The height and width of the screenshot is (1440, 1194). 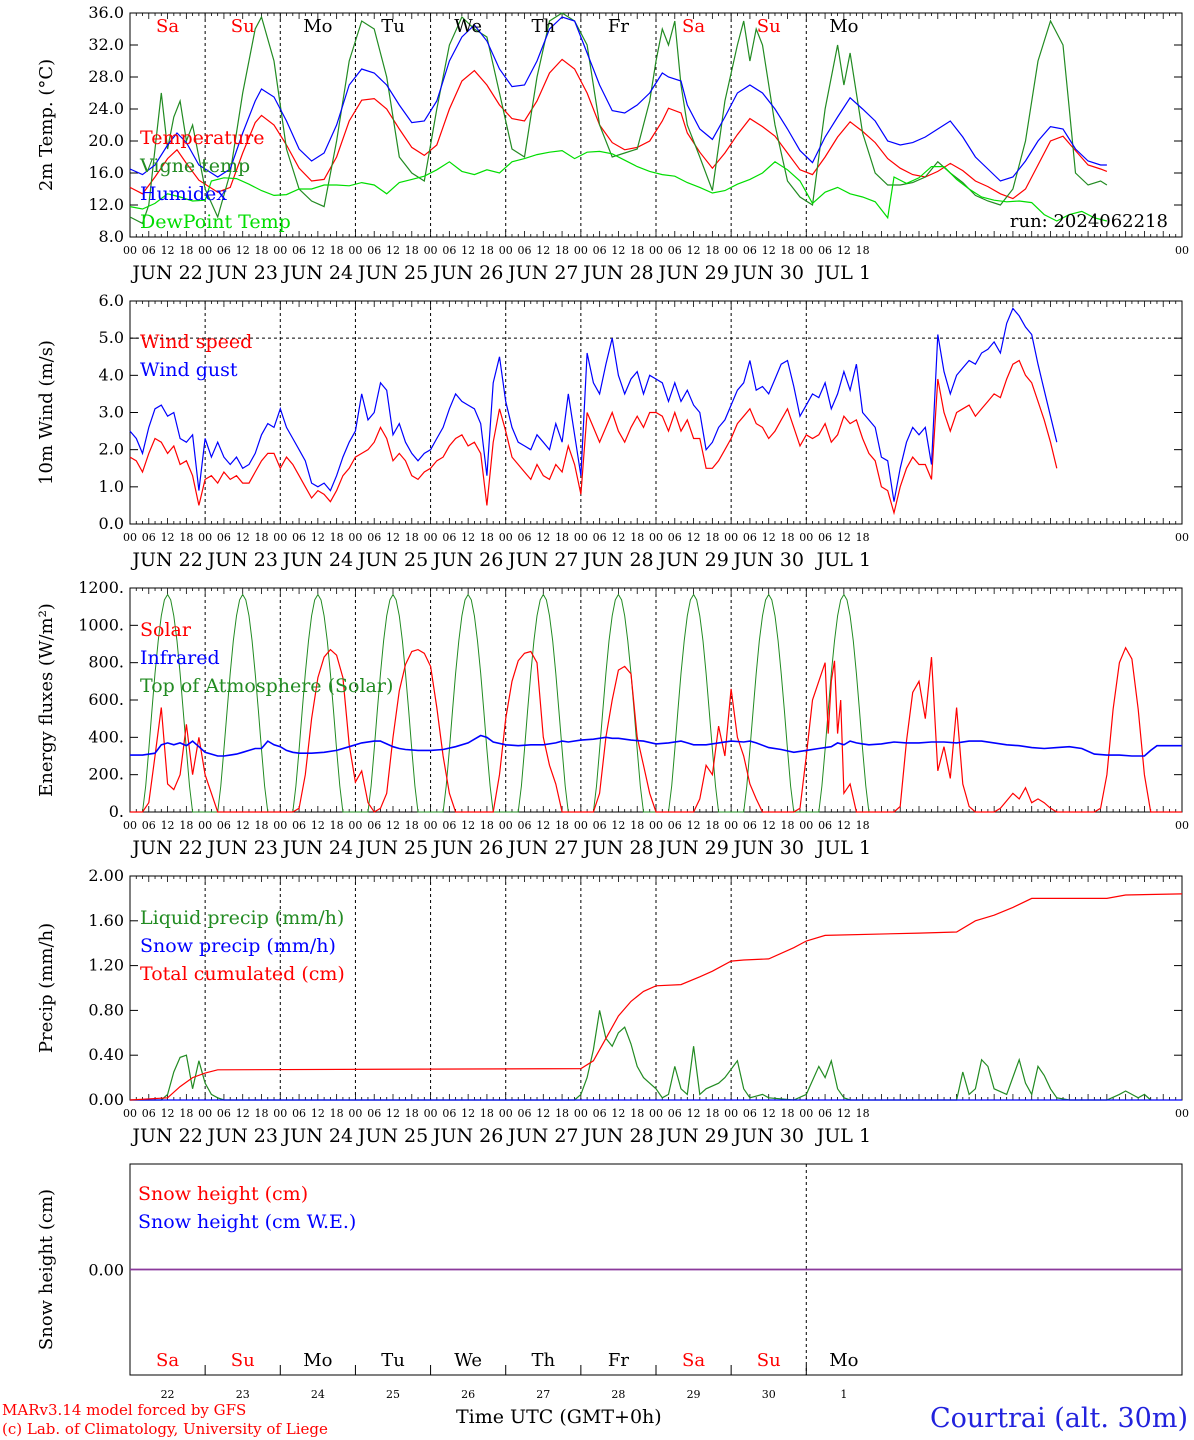 What do you see at coordinates (106, 204) in the screenshot?
I see `y-tick-label: 12.0` at bounding box center [106, 204].